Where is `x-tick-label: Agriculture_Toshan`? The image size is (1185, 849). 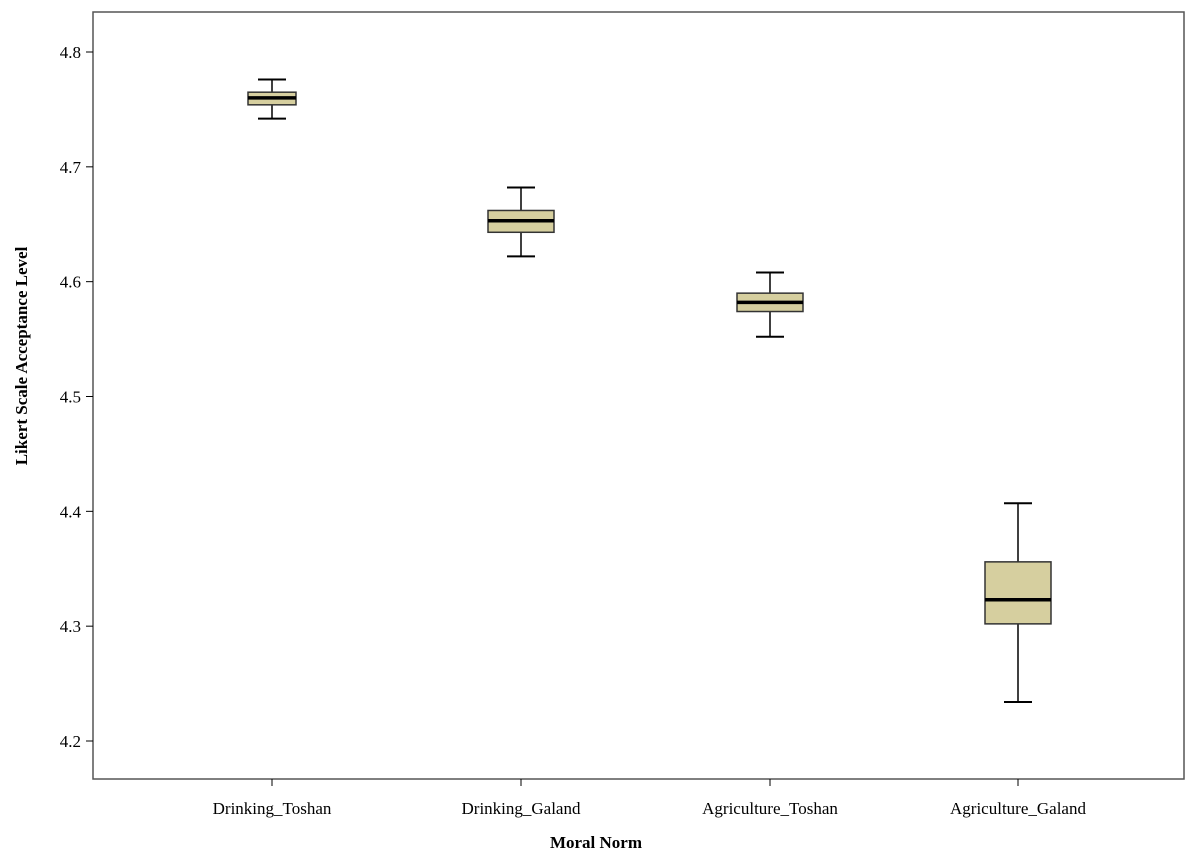
x-tick-label: Agriculture_Toshan is located at coordinates (770, 808).